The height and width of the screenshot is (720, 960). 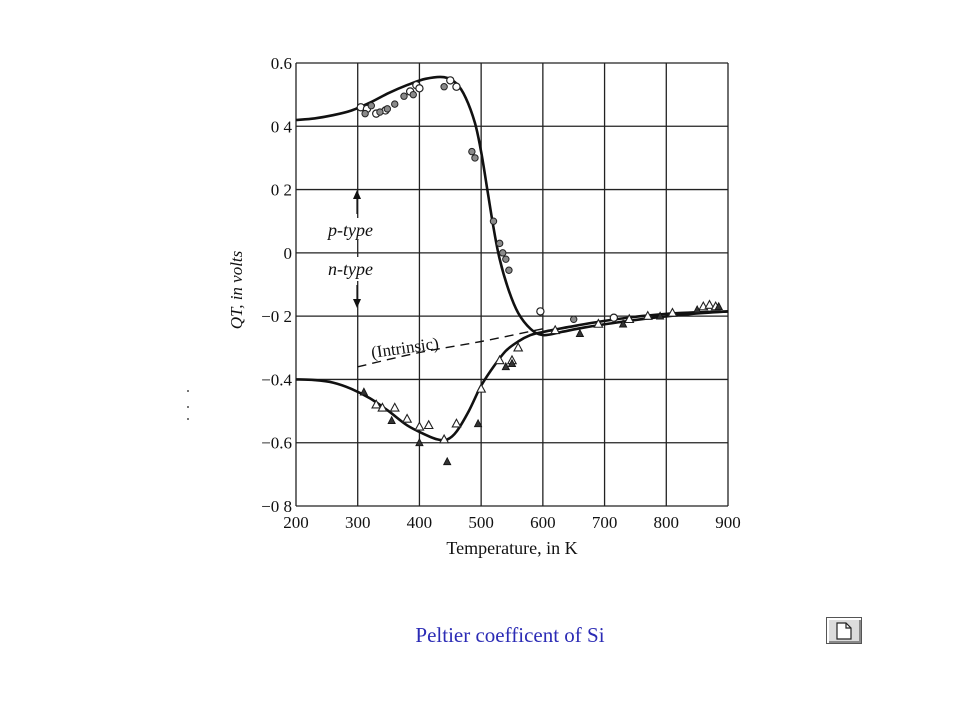 What do you see at coordinates (236, 289) in the screenshot?
I see `y-axis-label: QT, in volts` at bounding box center [236, 289].